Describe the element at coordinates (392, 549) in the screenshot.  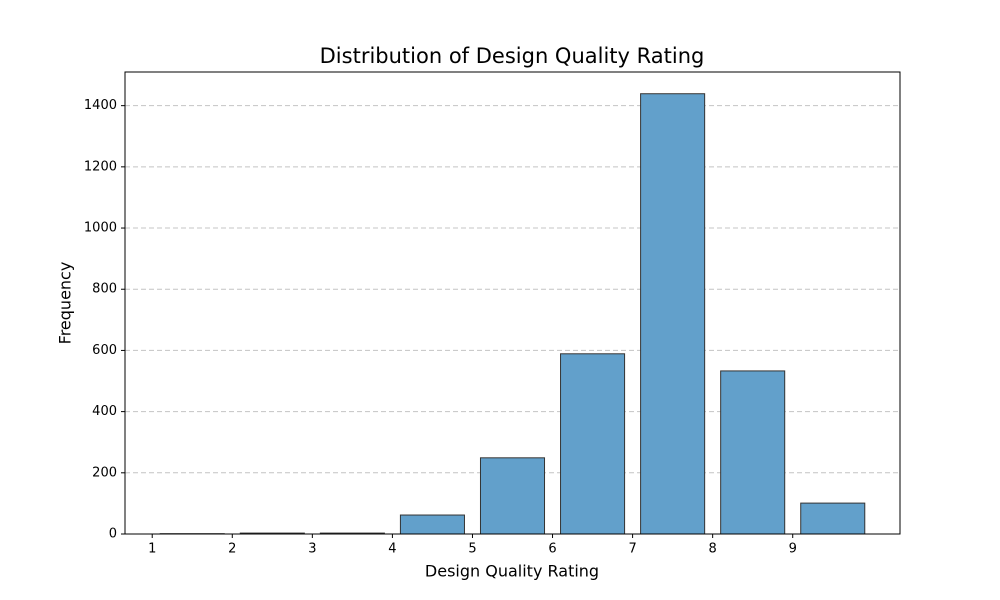
I see `x-tick-label: 4` at that location.